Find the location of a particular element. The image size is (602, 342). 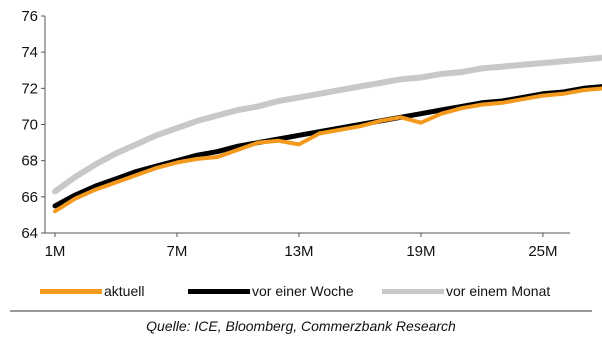

legend-swatch-vor-einem-monat is located at coordinates (413, 291).